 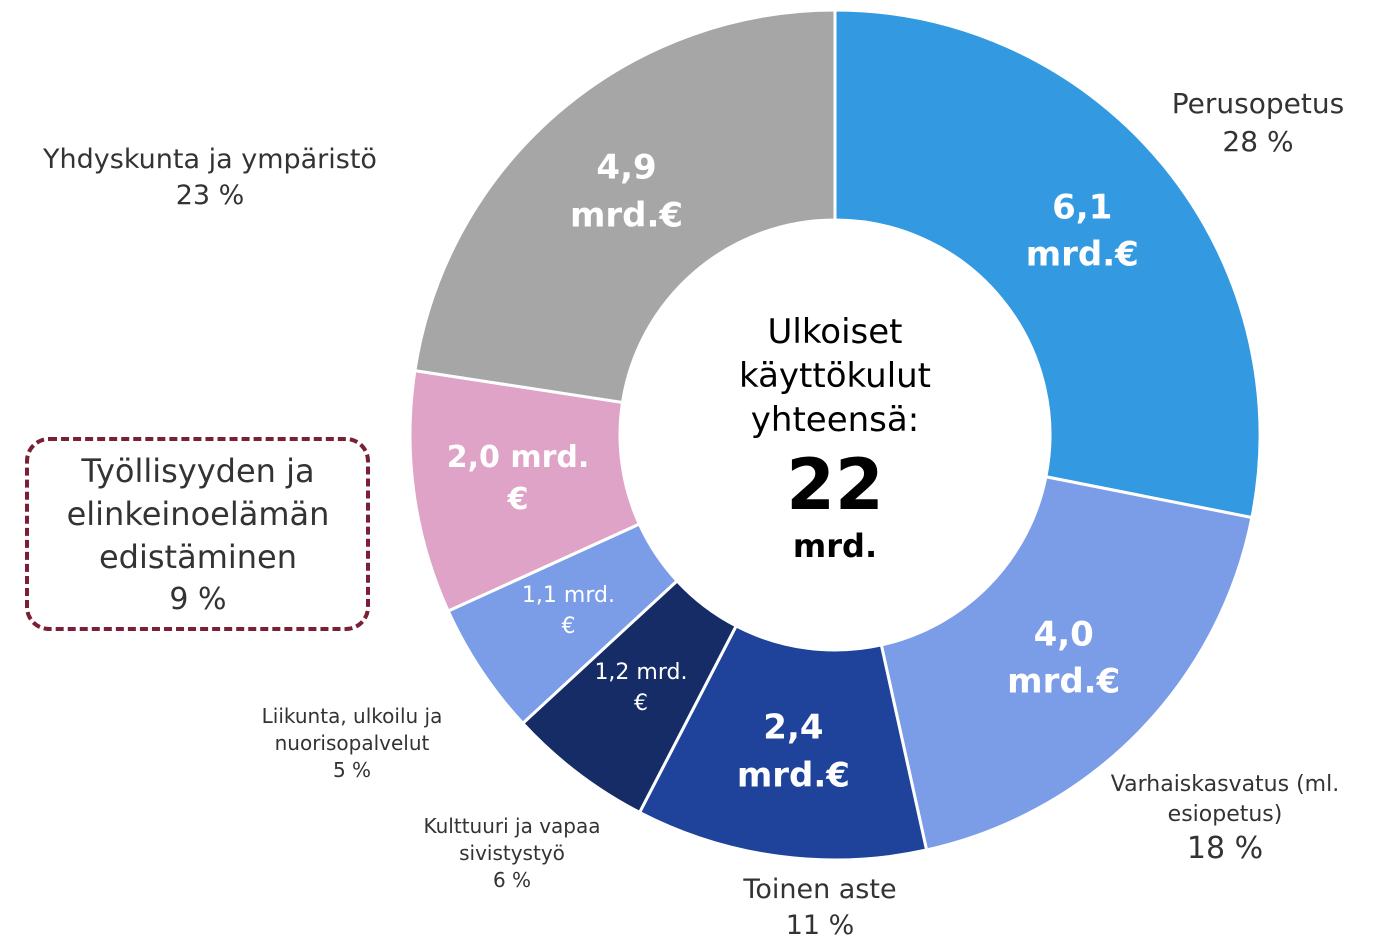 What do you see at coordinates (568, 611) in the screenshot?
I see `value-label: 1,1 mrd.€` at bounding box center [568, 611].